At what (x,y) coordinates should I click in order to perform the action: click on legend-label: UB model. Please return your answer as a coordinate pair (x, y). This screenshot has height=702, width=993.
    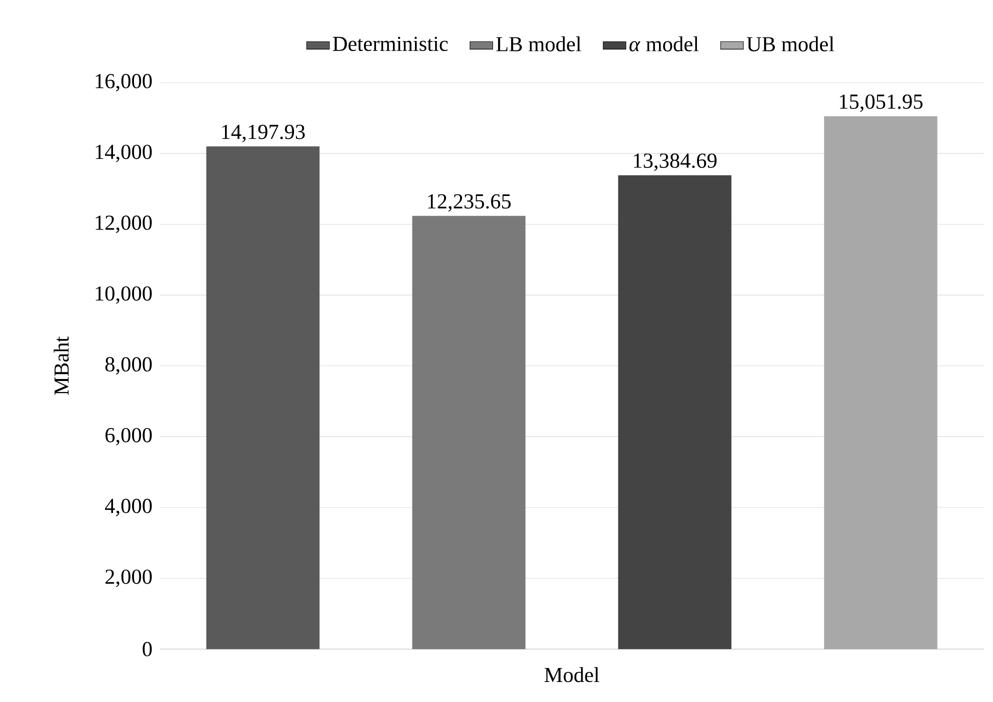
    Looking at the image, I should click on (790, 44).